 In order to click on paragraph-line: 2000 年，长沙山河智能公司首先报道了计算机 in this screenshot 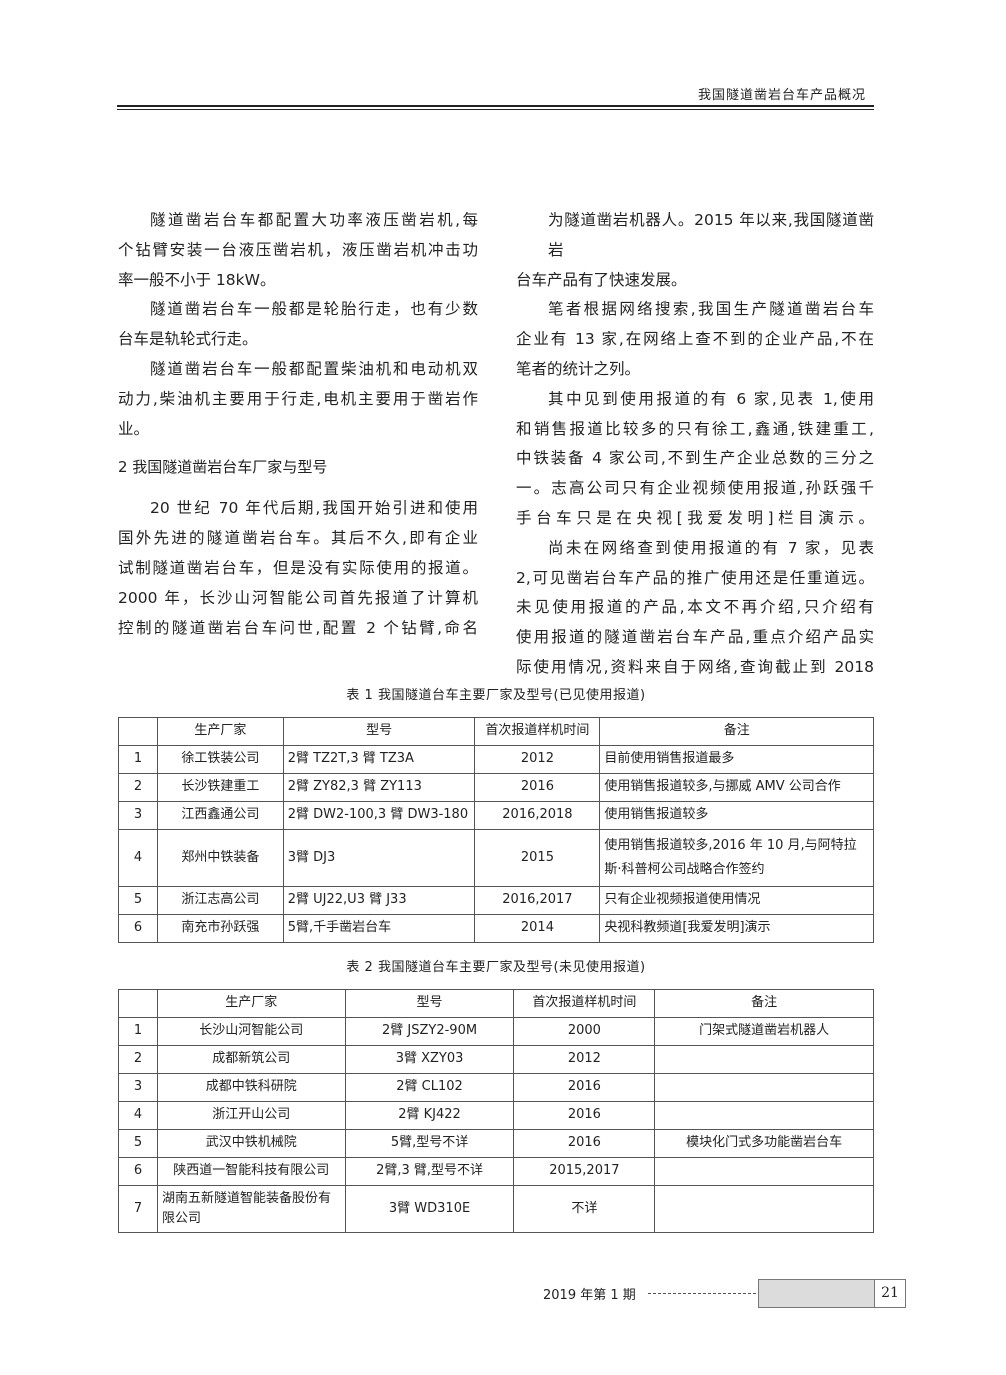, I will do `click(298, 597)`.